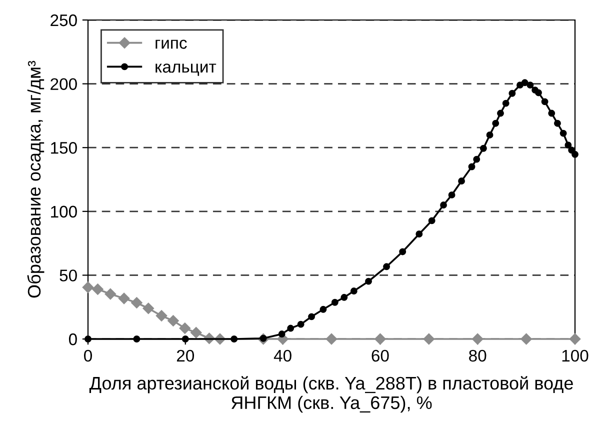 The height and width of the screenshot is (435, 599). What do you see at coordinates (283, 356) in the screenshot?
I see `x-tick-label: 40` at bounding box center [283, 356].